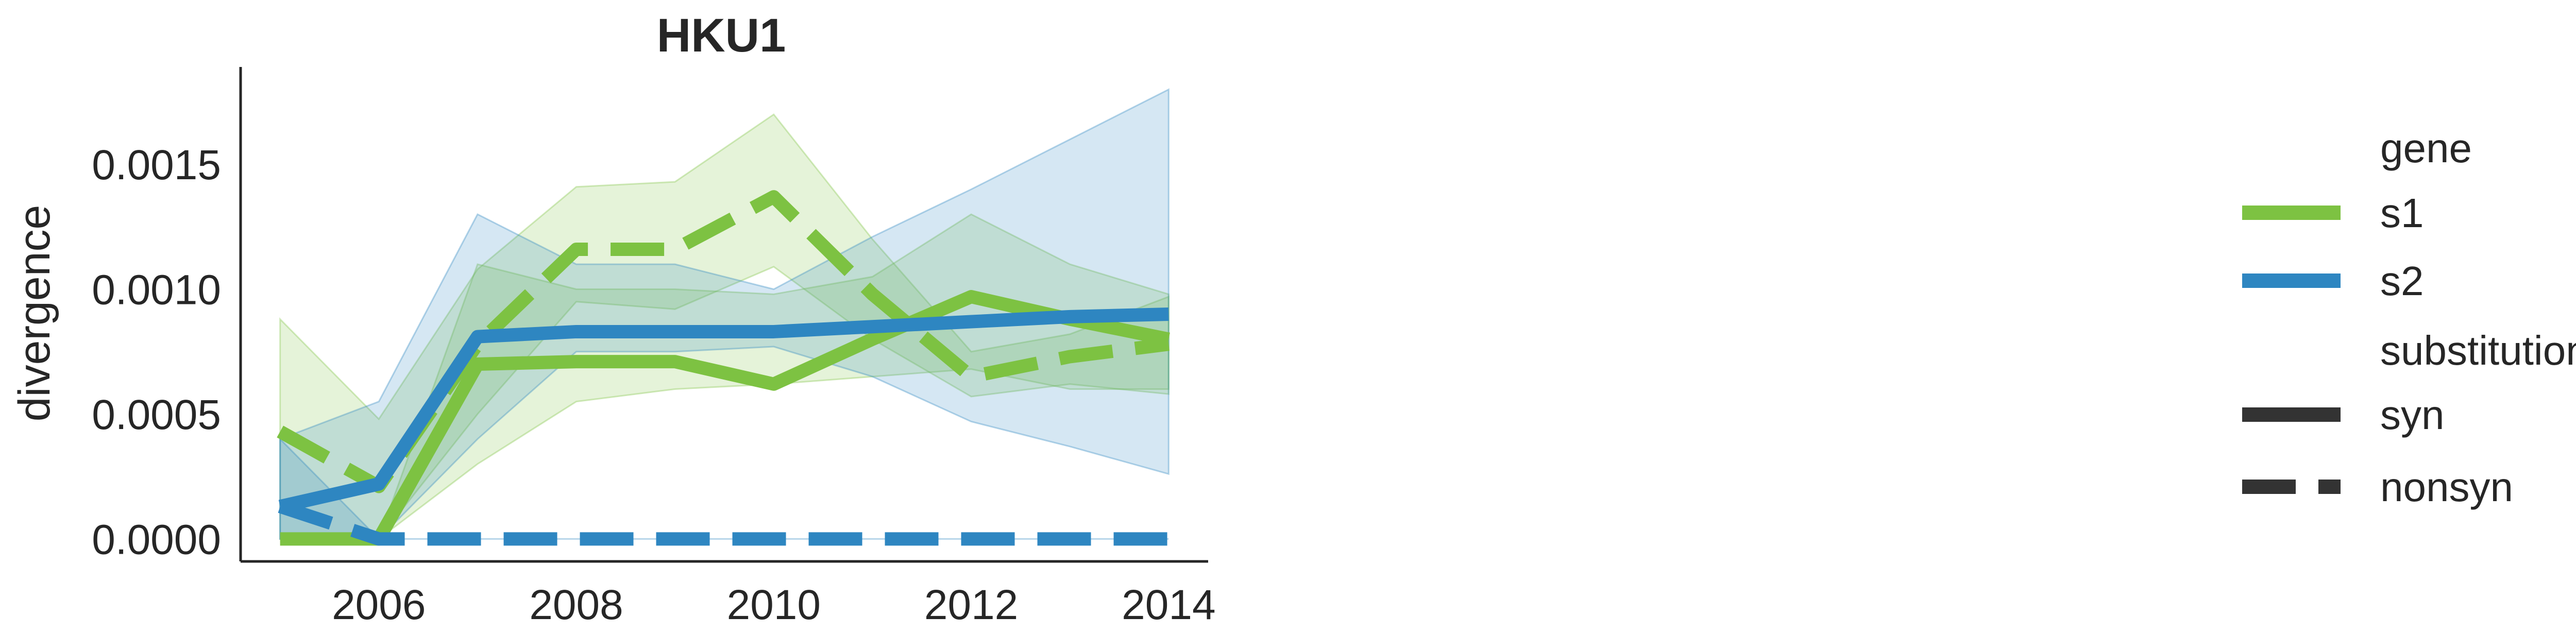  I want to click on series-line-s1-syn, so click(725, 418).